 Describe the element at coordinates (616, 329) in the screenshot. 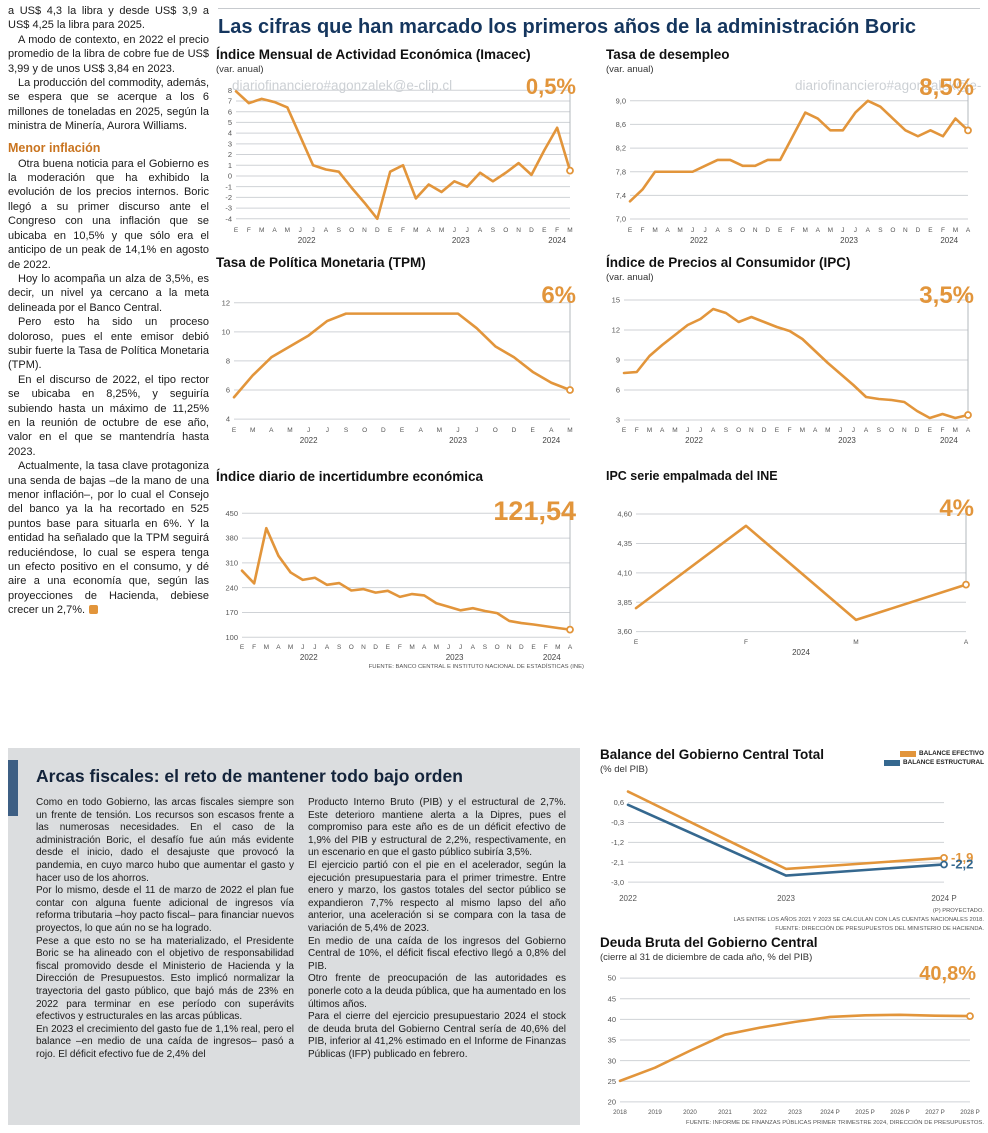

I see `svg-text: 12` at that location.